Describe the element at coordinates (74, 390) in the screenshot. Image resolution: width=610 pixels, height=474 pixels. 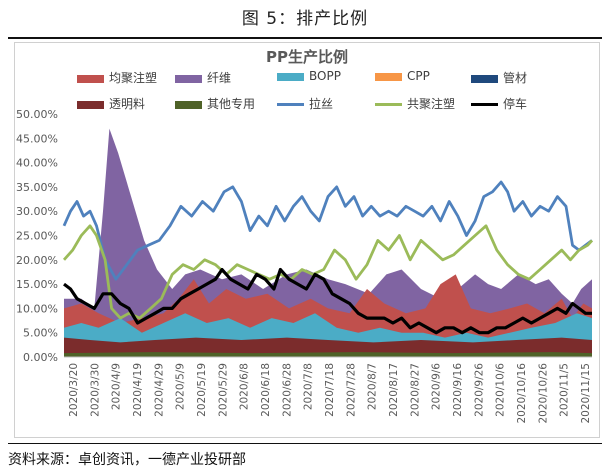
I see `x-tick-label: 2020/3/20` at that location.